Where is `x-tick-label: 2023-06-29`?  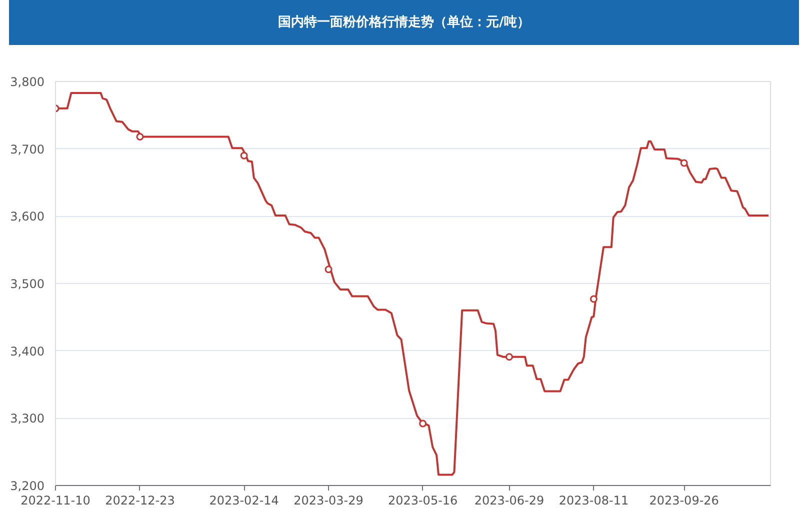 x-tick-label: 2023-06-29 is located at coordinates (509, 501).